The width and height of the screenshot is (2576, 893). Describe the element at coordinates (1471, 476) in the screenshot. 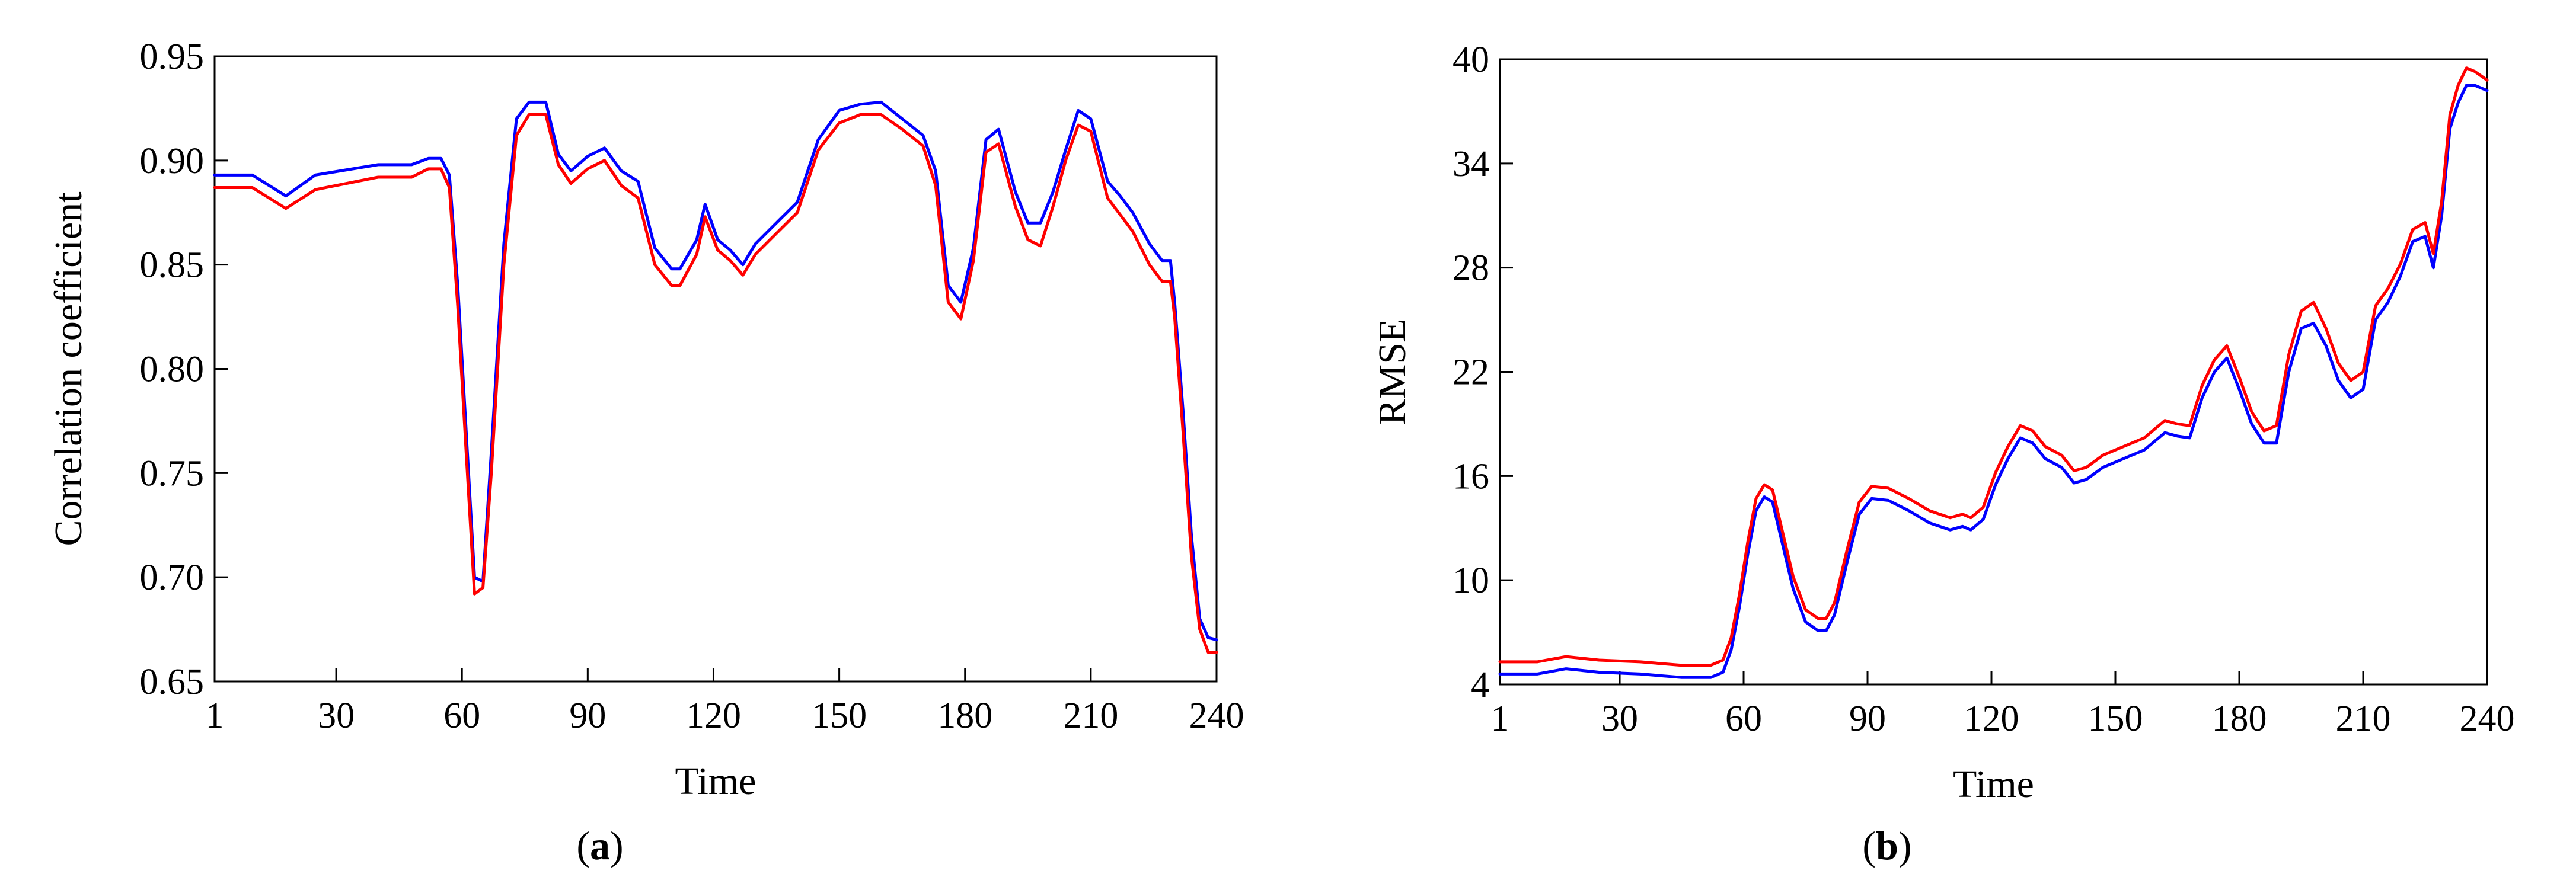

I see `y-tick-label: 16` at that location.